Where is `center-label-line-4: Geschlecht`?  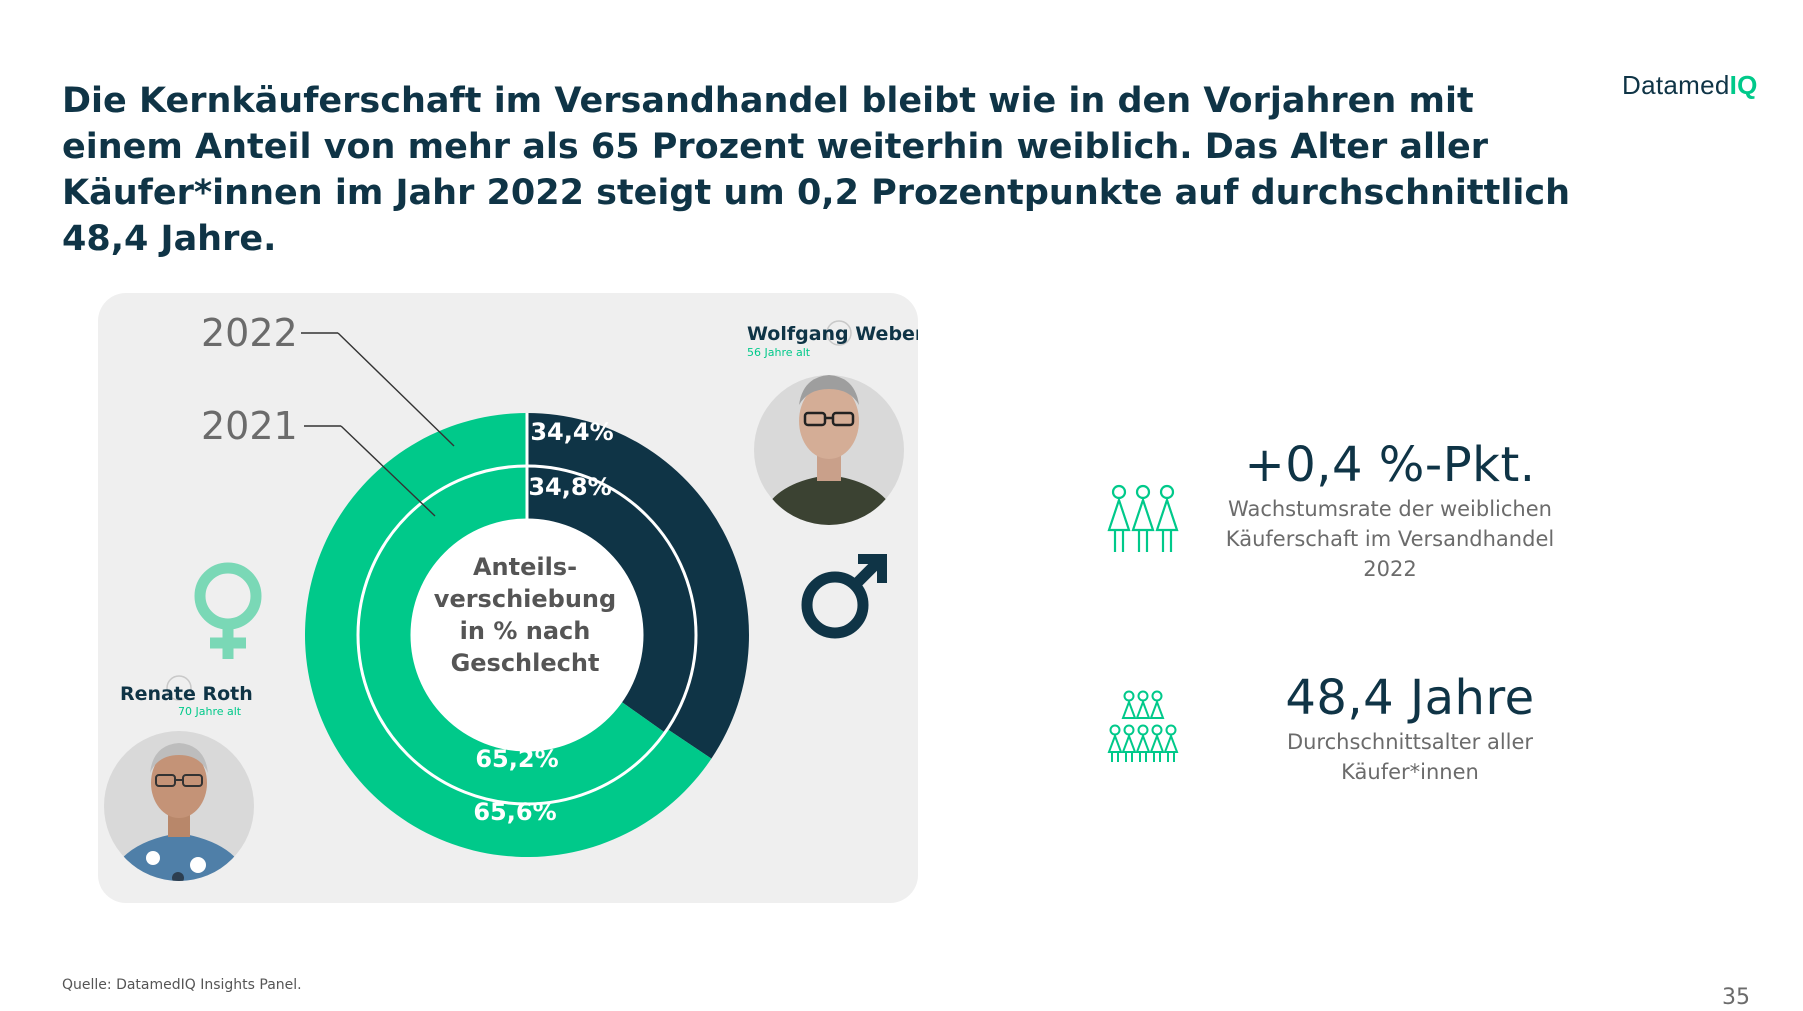
center-label-line-4: Geschlecht is located at coordinates (525, 663).